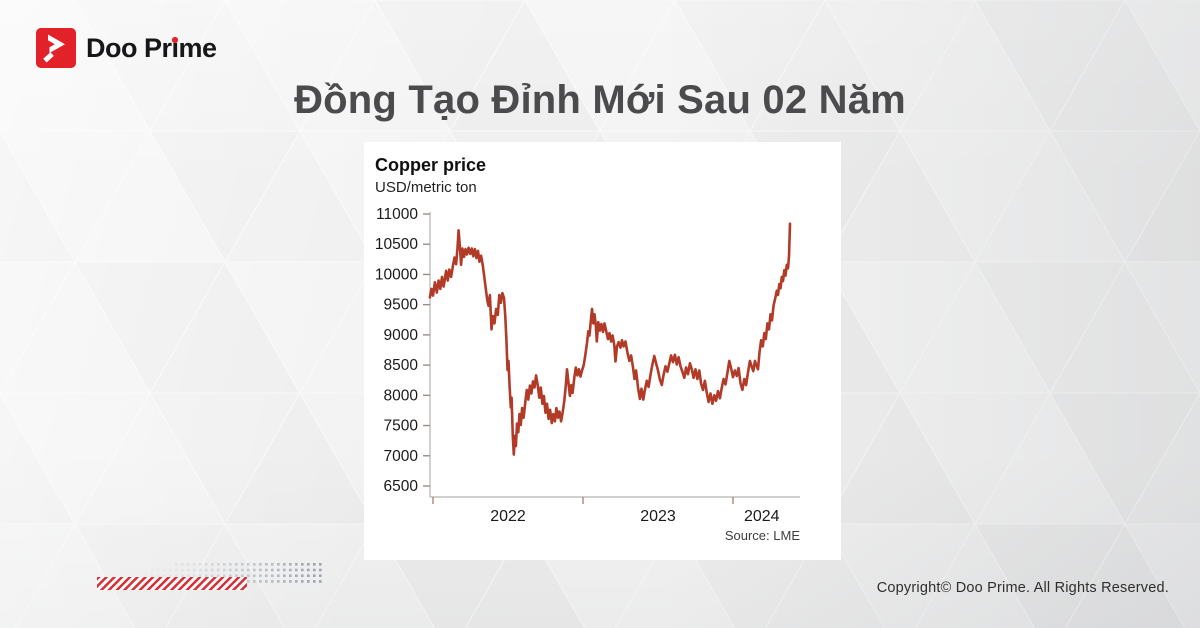 Image resolution: width=1200 pixels, height=628 pixels. I want to click on brand-logo: Doo Prıme, so click(126, 48).